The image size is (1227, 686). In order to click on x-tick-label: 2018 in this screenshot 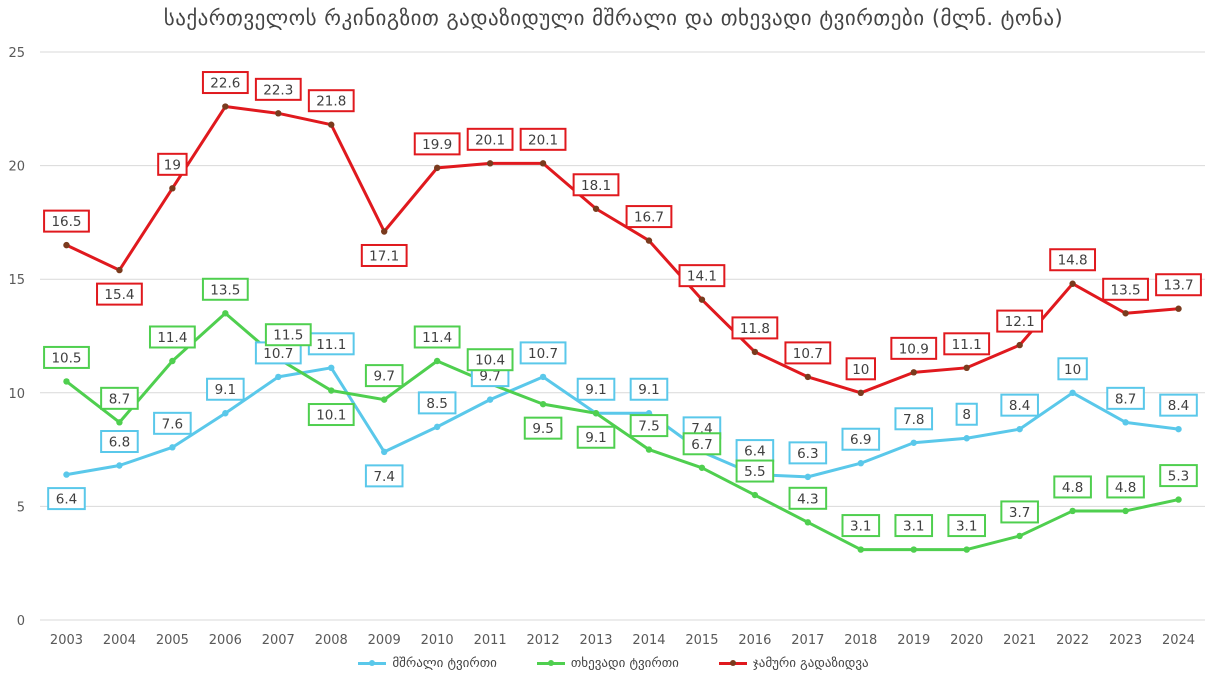, I will do `click(860, 640)`.